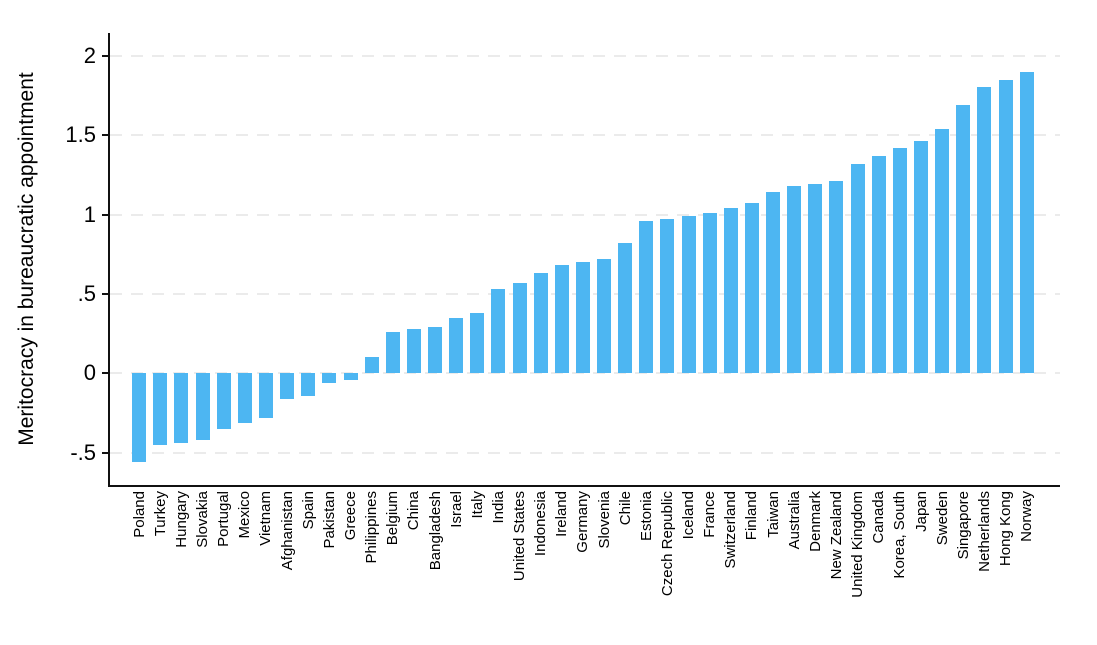  Describe the element at coordinates (456, 509) in the screenshot. I see `x-axis-label: Israel` at that location.